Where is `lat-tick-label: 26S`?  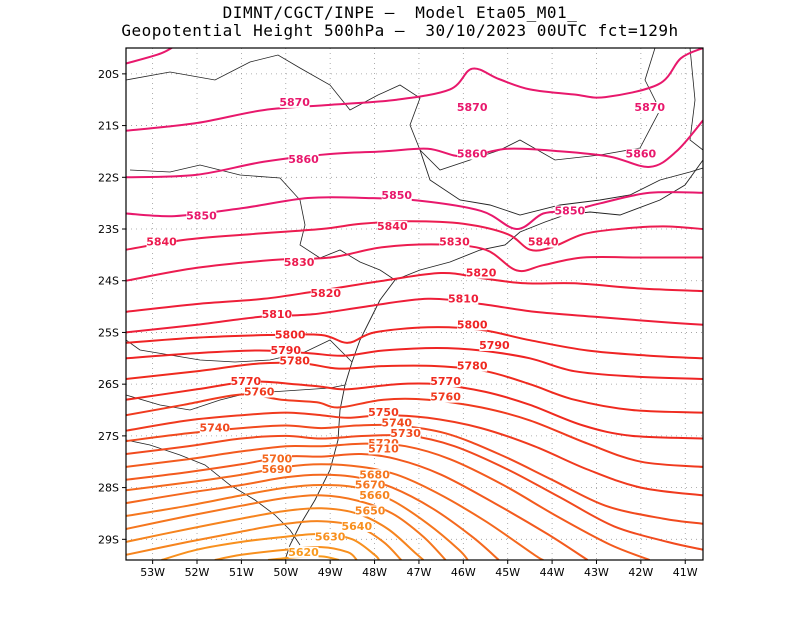
lat-tick-label: 26S is located at coordinates (108, 384).